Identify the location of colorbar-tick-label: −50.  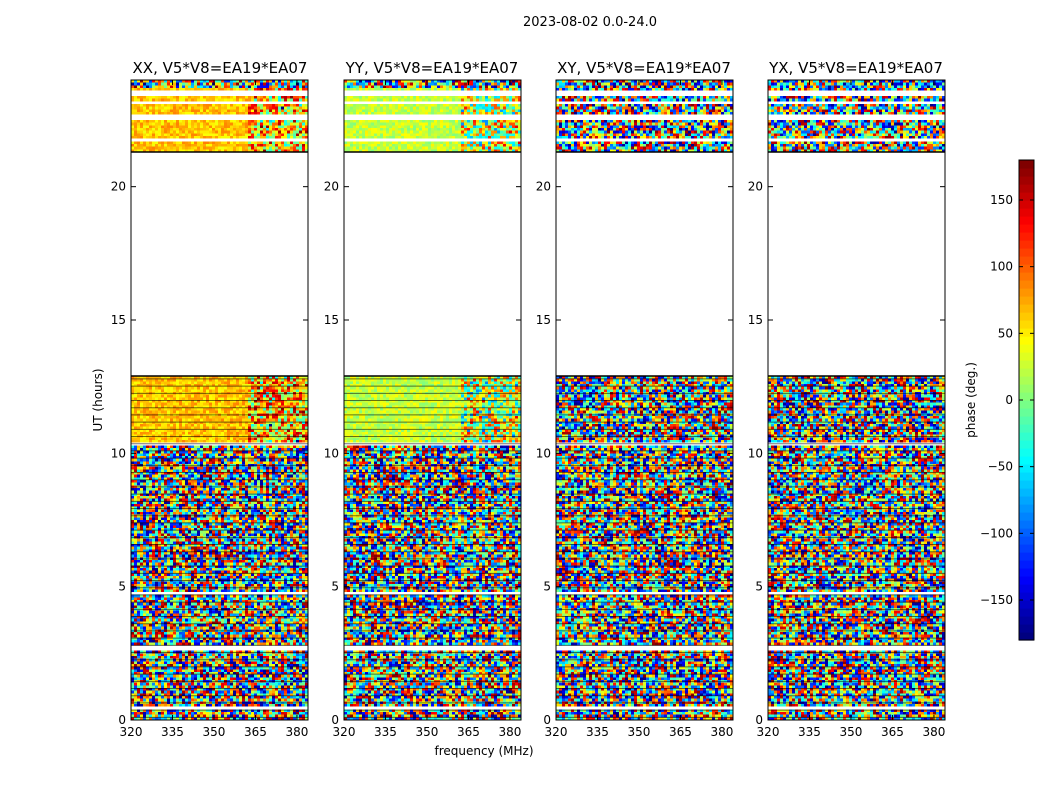
(1000, 467).